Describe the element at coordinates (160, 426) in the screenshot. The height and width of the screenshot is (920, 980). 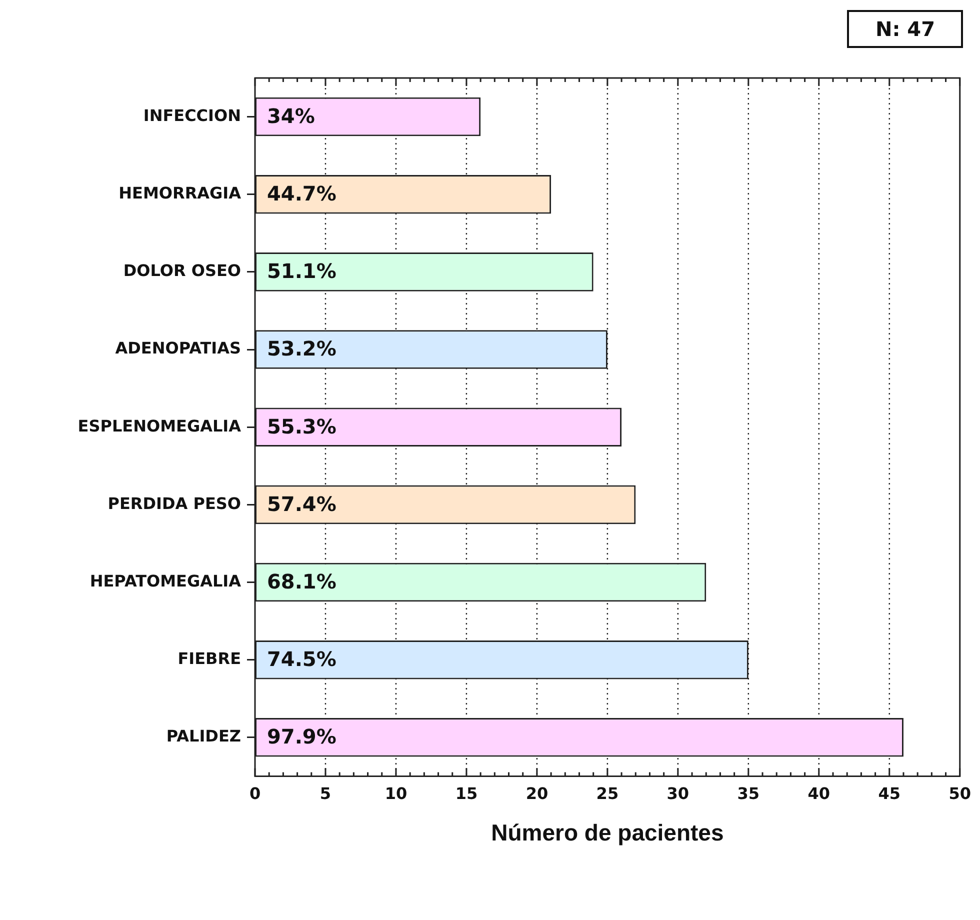
I see `y-tick-label: ESPLENOMEGALIA` at that location.